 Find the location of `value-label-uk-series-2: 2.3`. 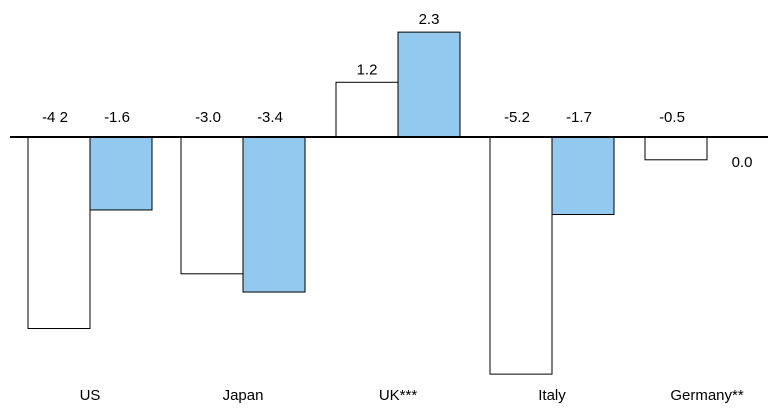

value-label-uk-series-2: 2.3 is located at coordinates (429, 19).